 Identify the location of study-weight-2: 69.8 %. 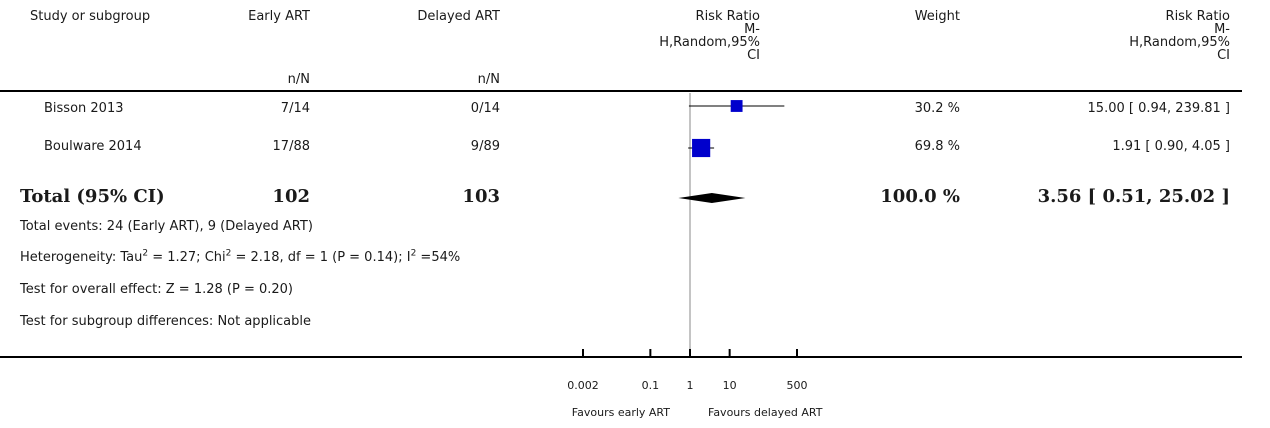
(937, 146).